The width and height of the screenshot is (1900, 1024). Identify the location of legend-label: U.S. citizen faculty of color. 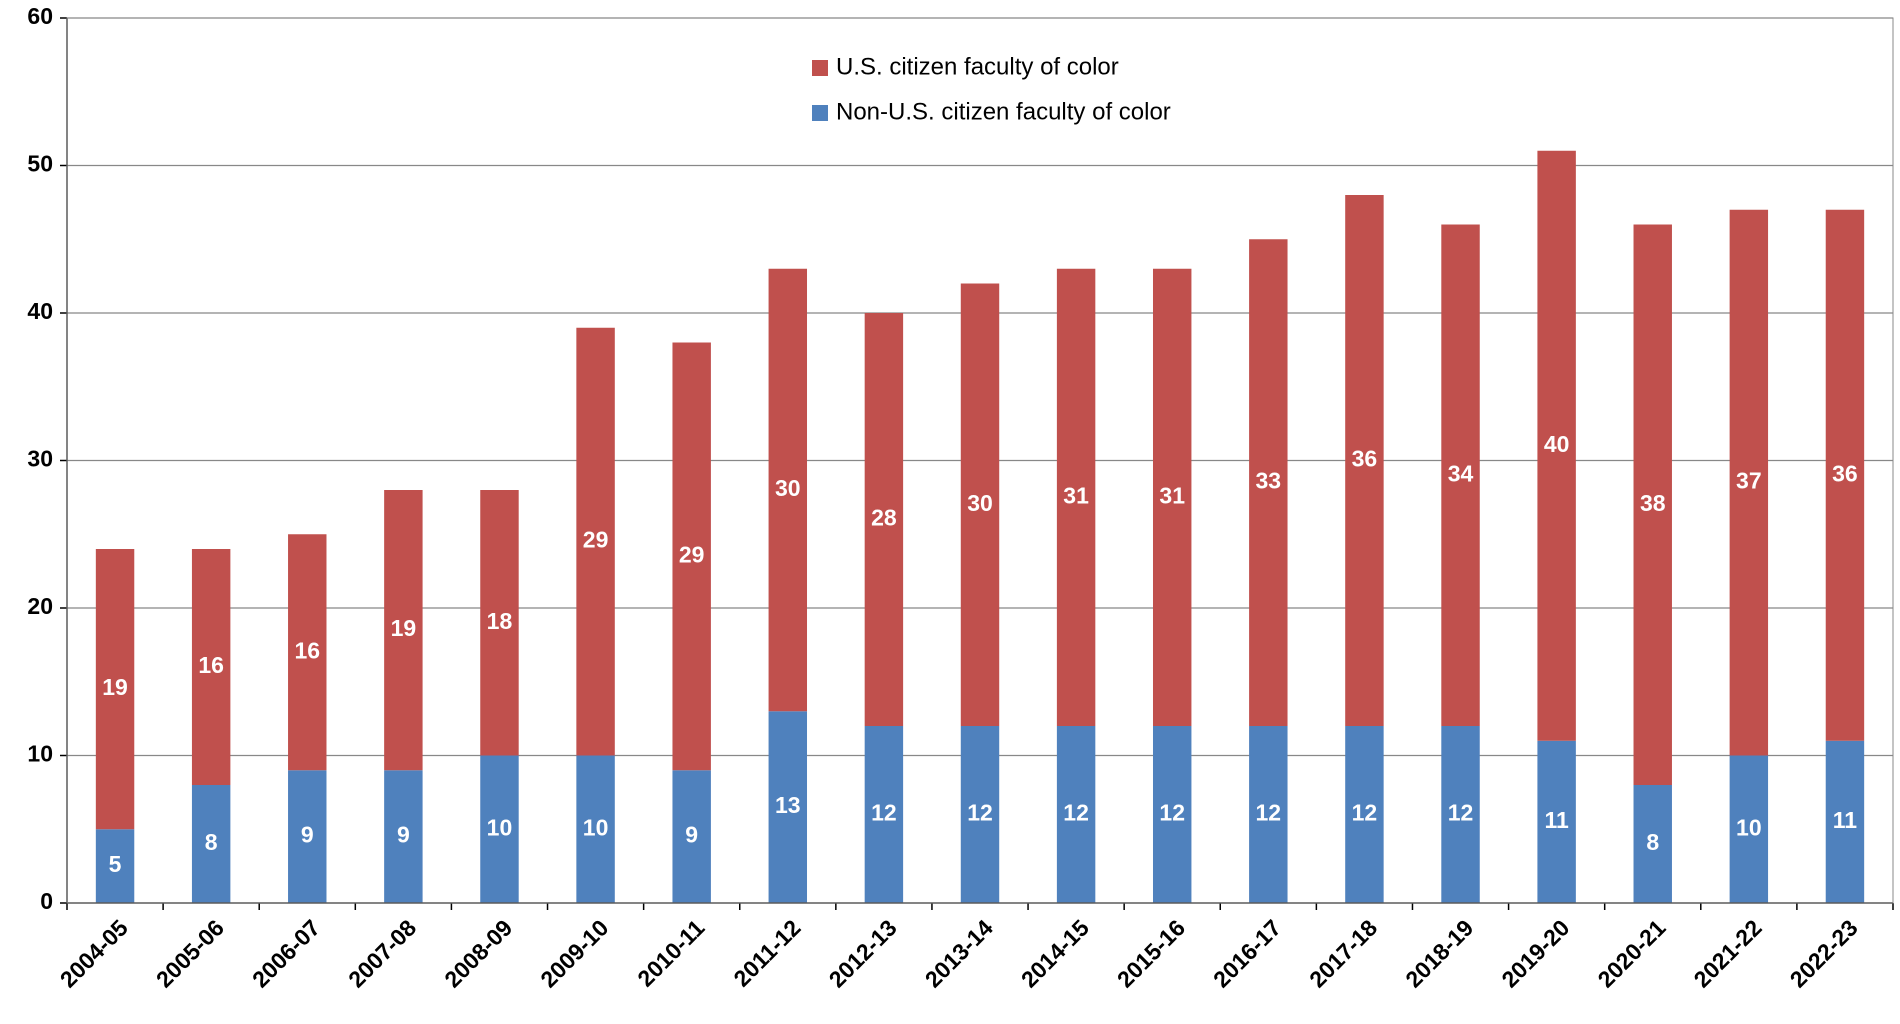
(977, 66).